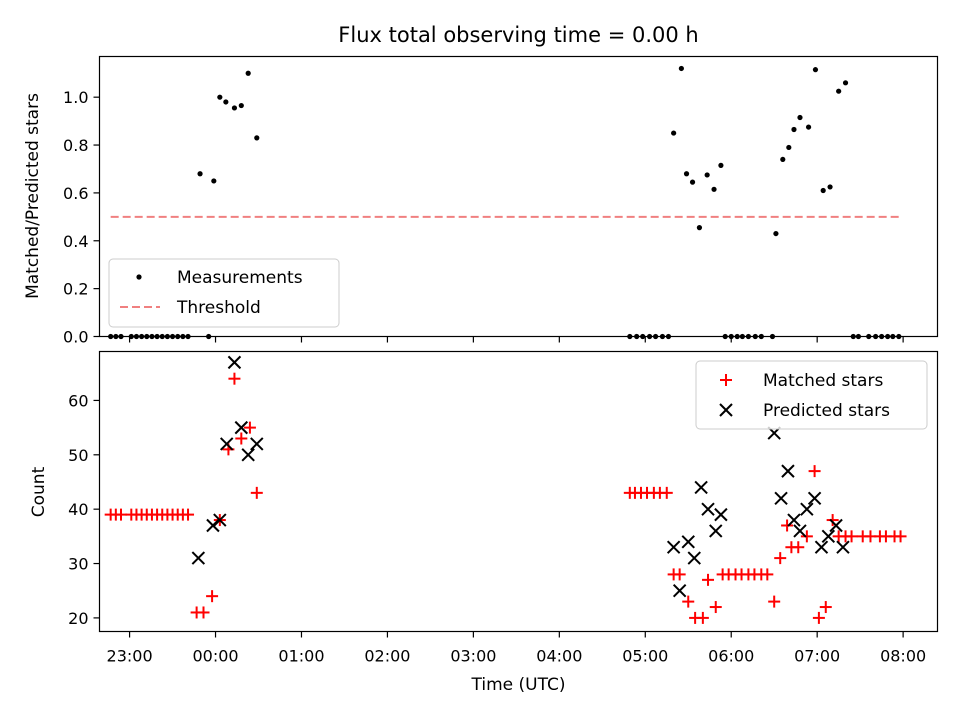  I want to click on top-legend: Measurements Threshold, so click(224, 293).